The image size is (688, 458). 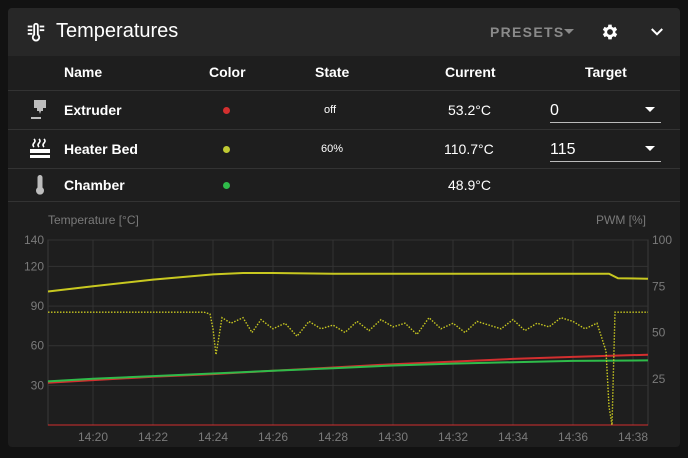 I want to click on x-tick-label: 14:30, so click(x=393, y=437).